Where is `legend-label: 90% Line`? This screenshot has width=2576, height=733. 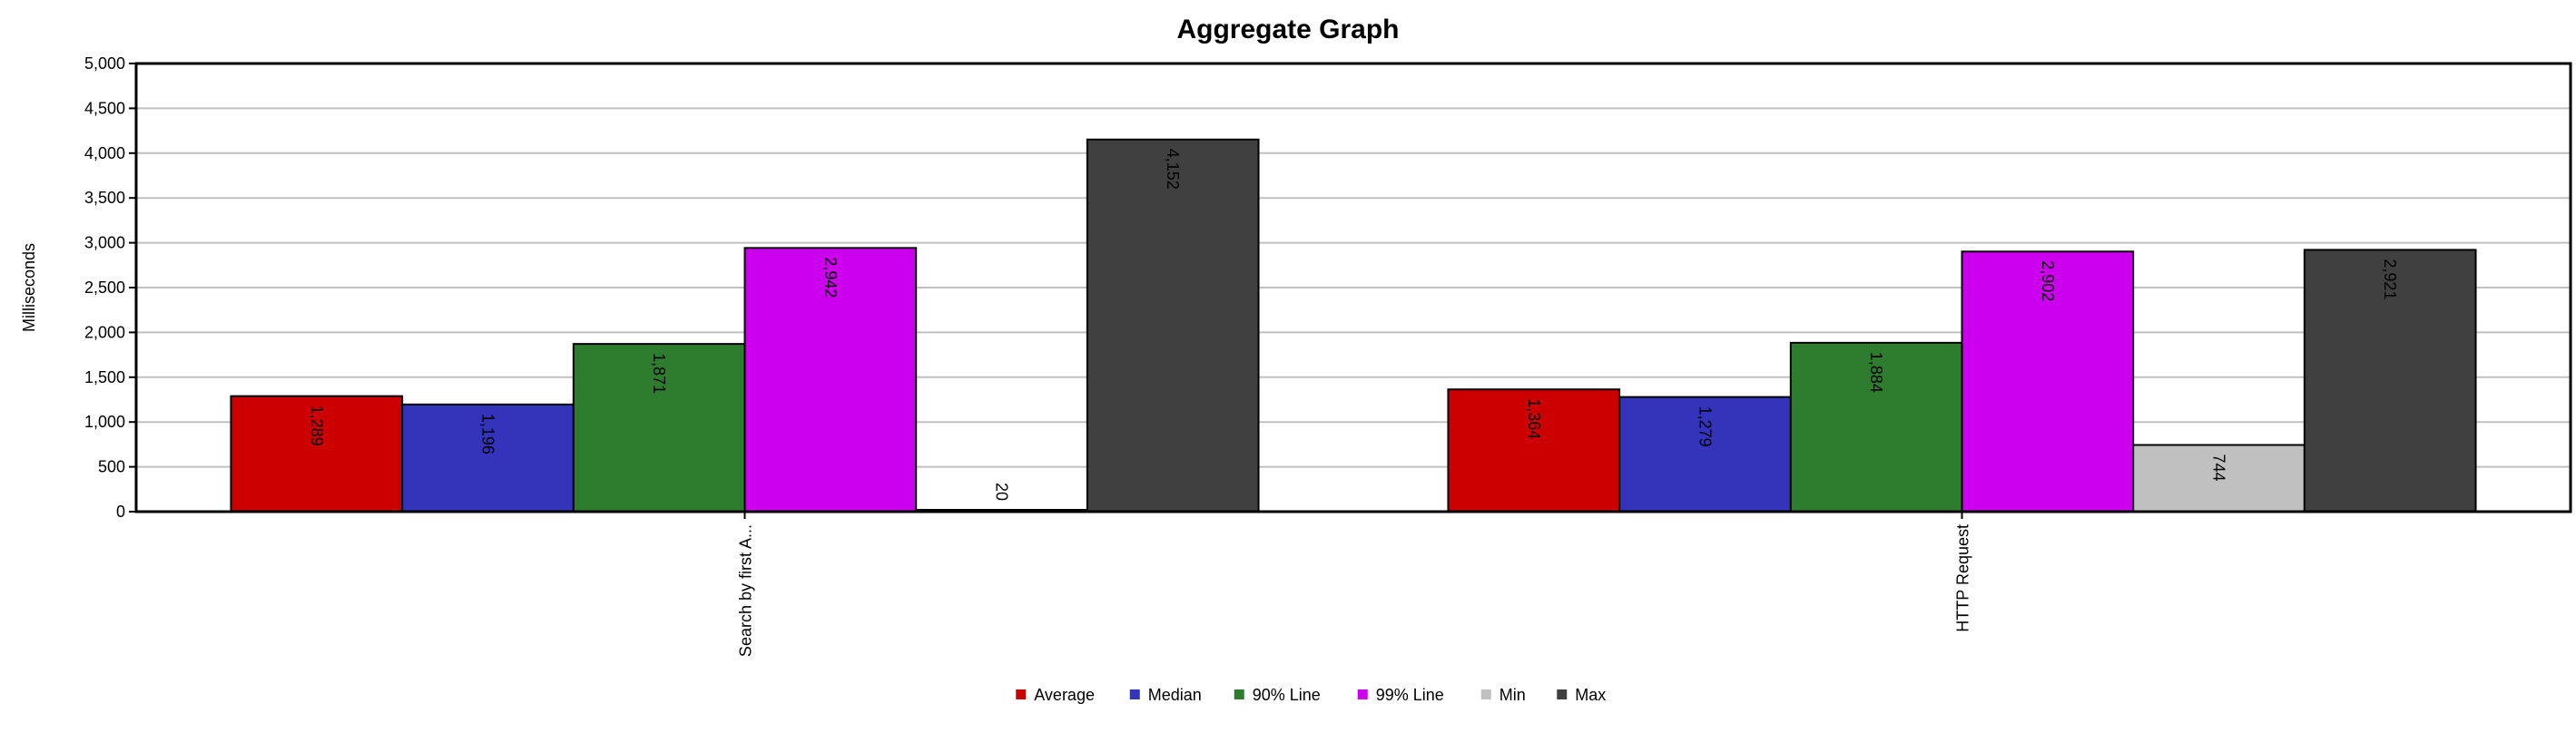
legend-label: 90% Line is located at coordinates (1287, 695).